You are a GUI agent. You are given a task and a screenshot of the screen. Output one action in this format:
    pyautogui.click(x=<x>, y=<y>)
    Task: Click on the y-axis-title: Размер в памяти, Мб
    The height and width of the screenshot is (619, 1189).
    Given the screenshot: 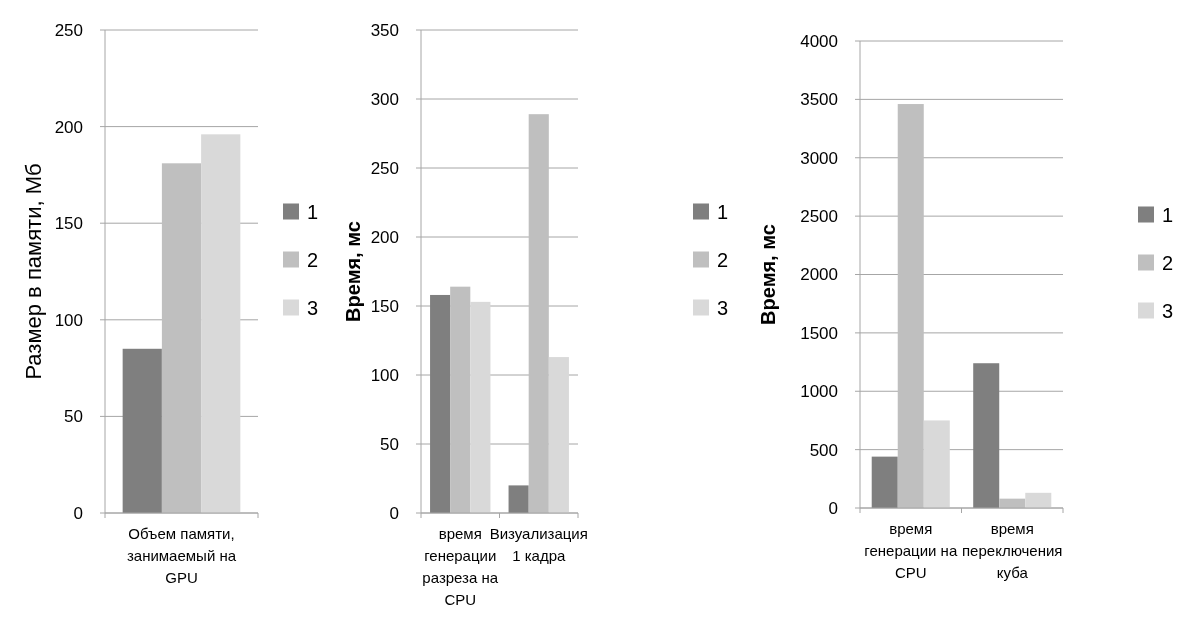 What is the action you would take?
    pyautogui.click(x=33, y=271)
    